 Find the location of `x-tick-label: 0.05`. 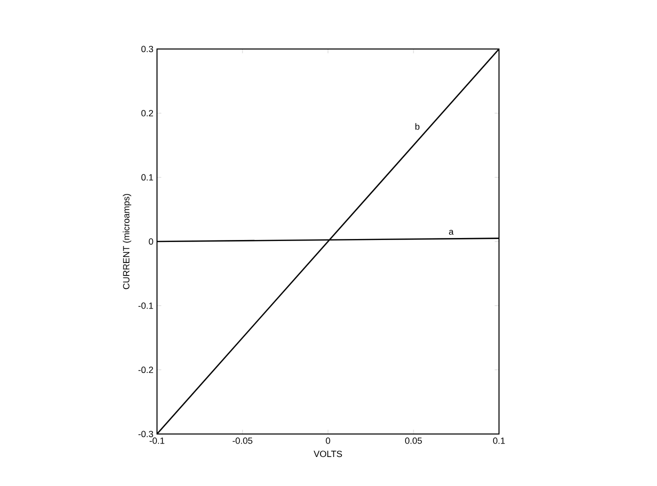

x-tick-label: 0.05 is located at coordinates (413, 441).